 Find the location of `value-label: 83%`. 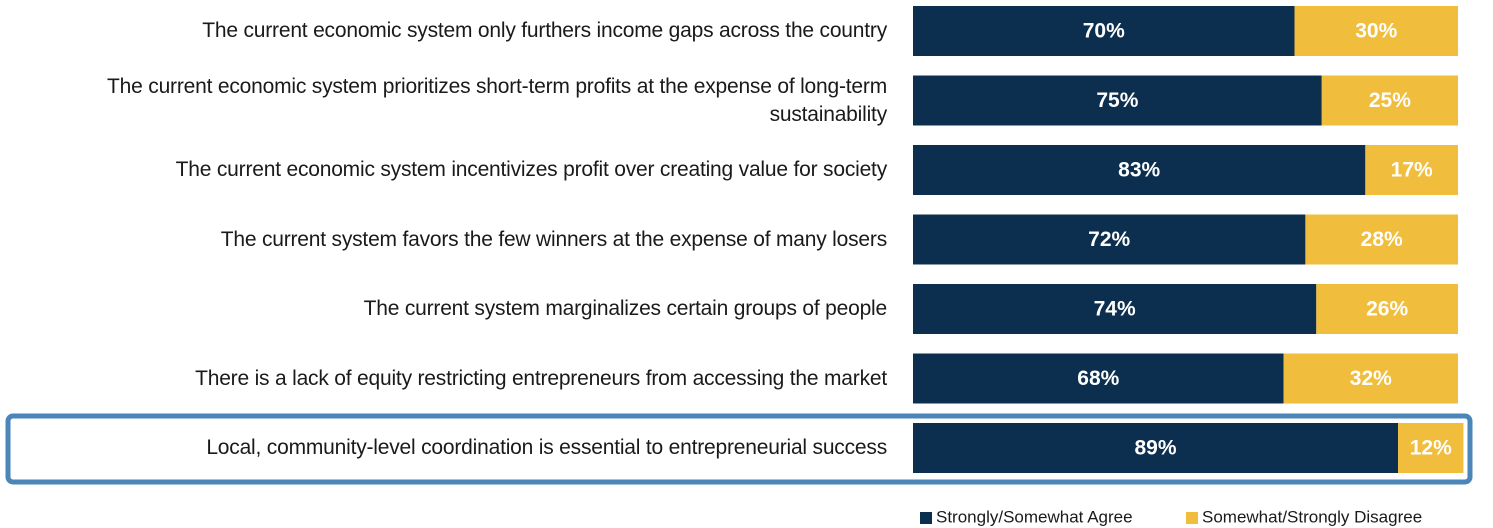

value-label: 83% is located at coordinates (1139, 170).